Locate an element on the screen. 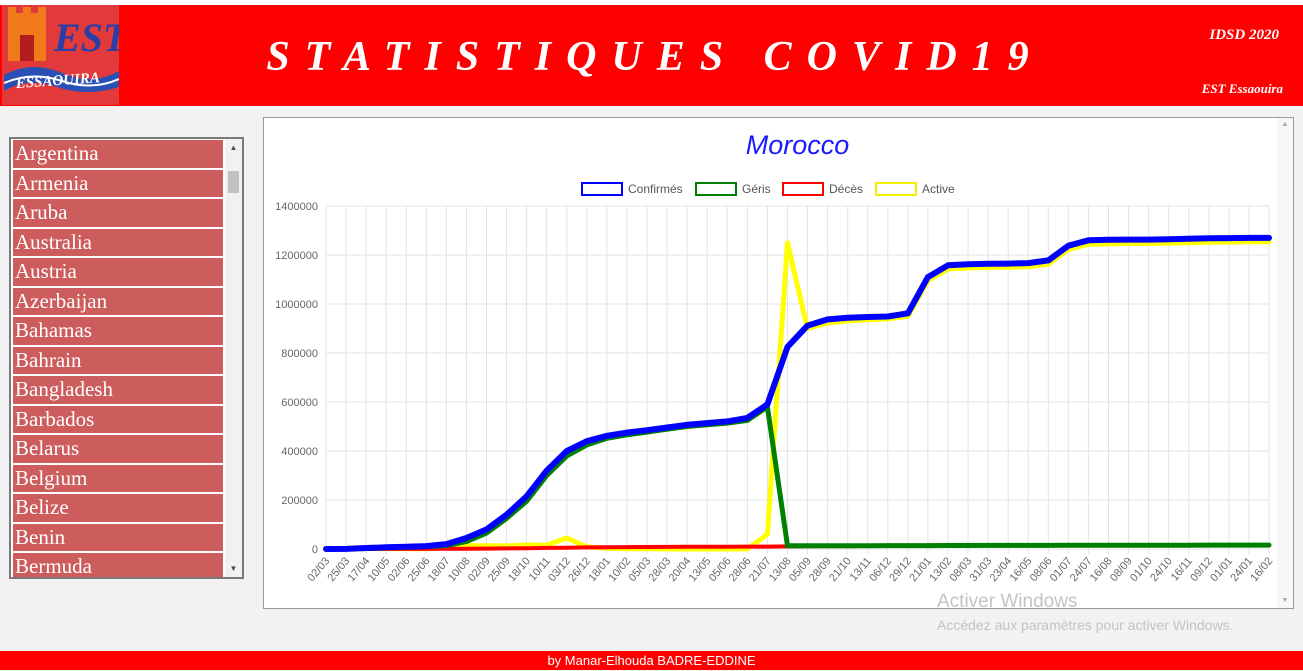  x-tick-label: 21/10 is located at coordinates (840, 569).